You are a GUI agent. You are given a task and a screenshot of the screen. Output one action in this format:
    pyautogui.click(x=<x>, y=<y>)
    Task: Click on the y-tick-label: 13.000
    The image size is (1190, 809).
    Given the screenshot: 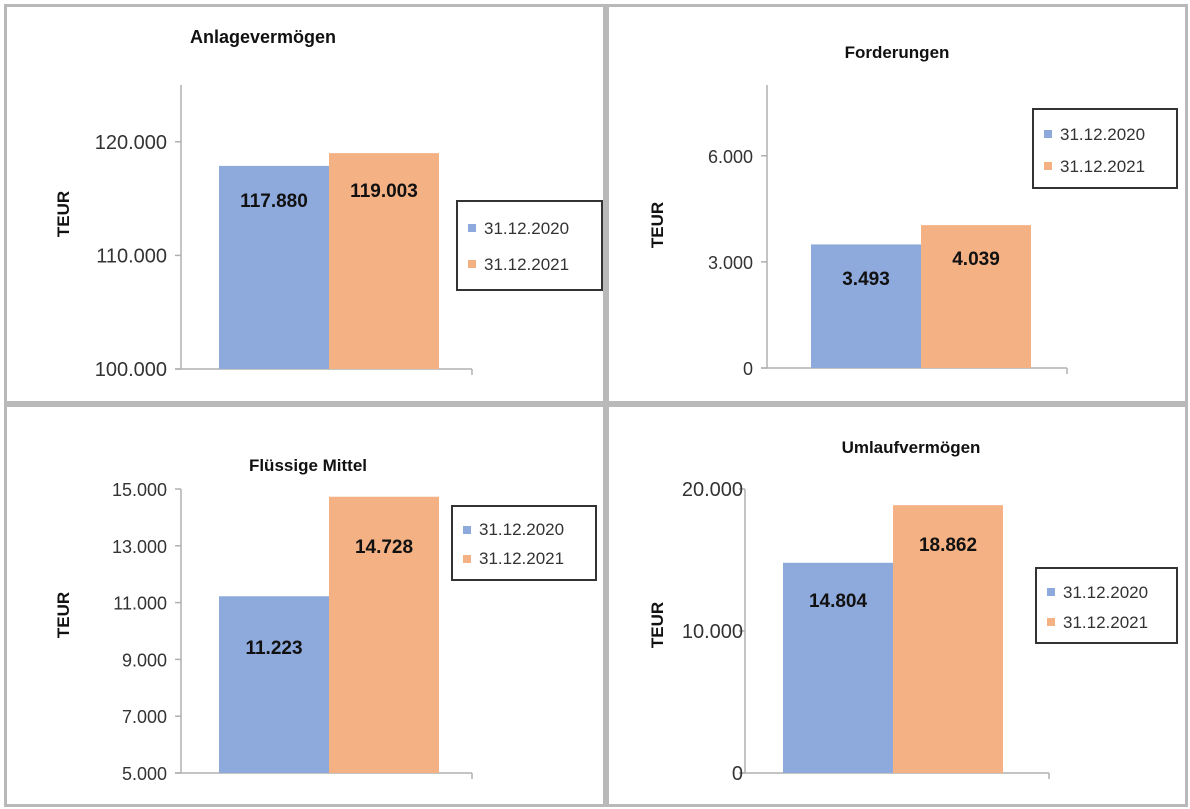 What is the action you would take?
    pyautogui.click(x=139, y=547)
    